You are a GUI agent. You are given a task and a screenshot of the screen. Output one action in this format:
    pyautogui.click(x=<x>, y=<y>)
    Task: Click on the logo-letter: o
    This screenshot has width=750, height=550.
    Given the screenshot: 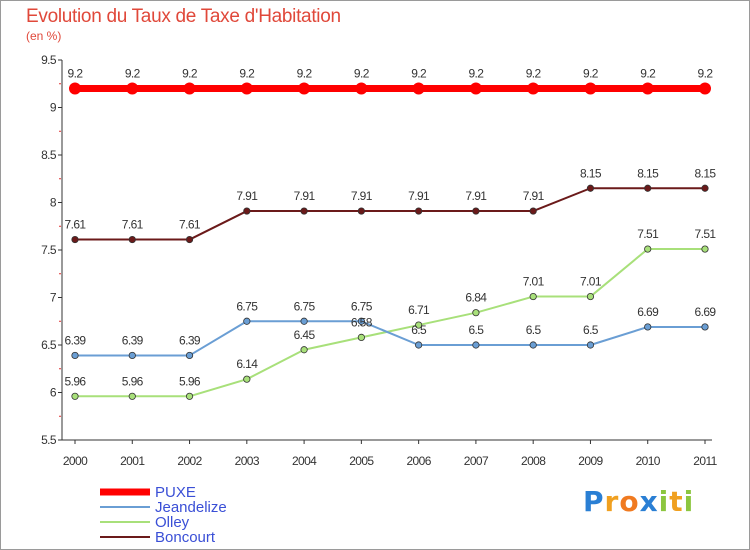 What is the action you would take?
    pyautogui.click(x=629, y=501)
    